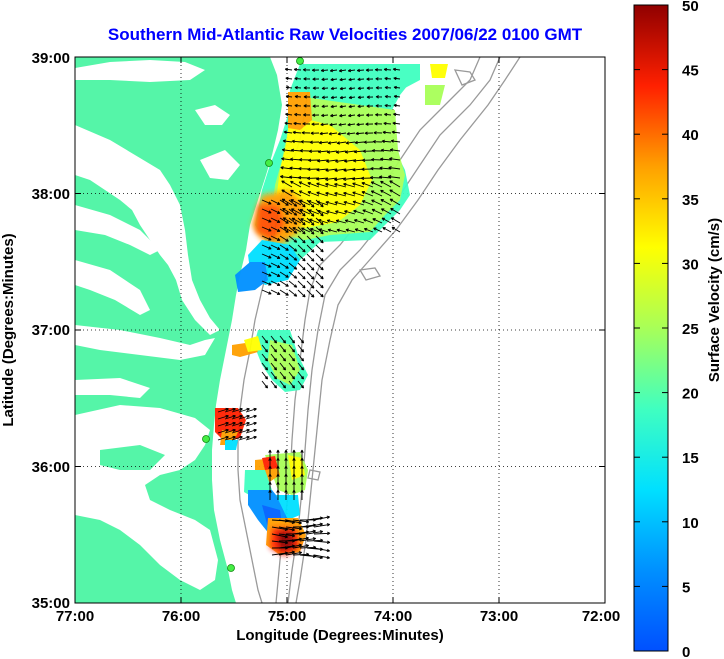 This screenshot has width=724, height=659. Describe the element at coordinates (253, 314) in the screenshot. I see `radar-stations` at that location.